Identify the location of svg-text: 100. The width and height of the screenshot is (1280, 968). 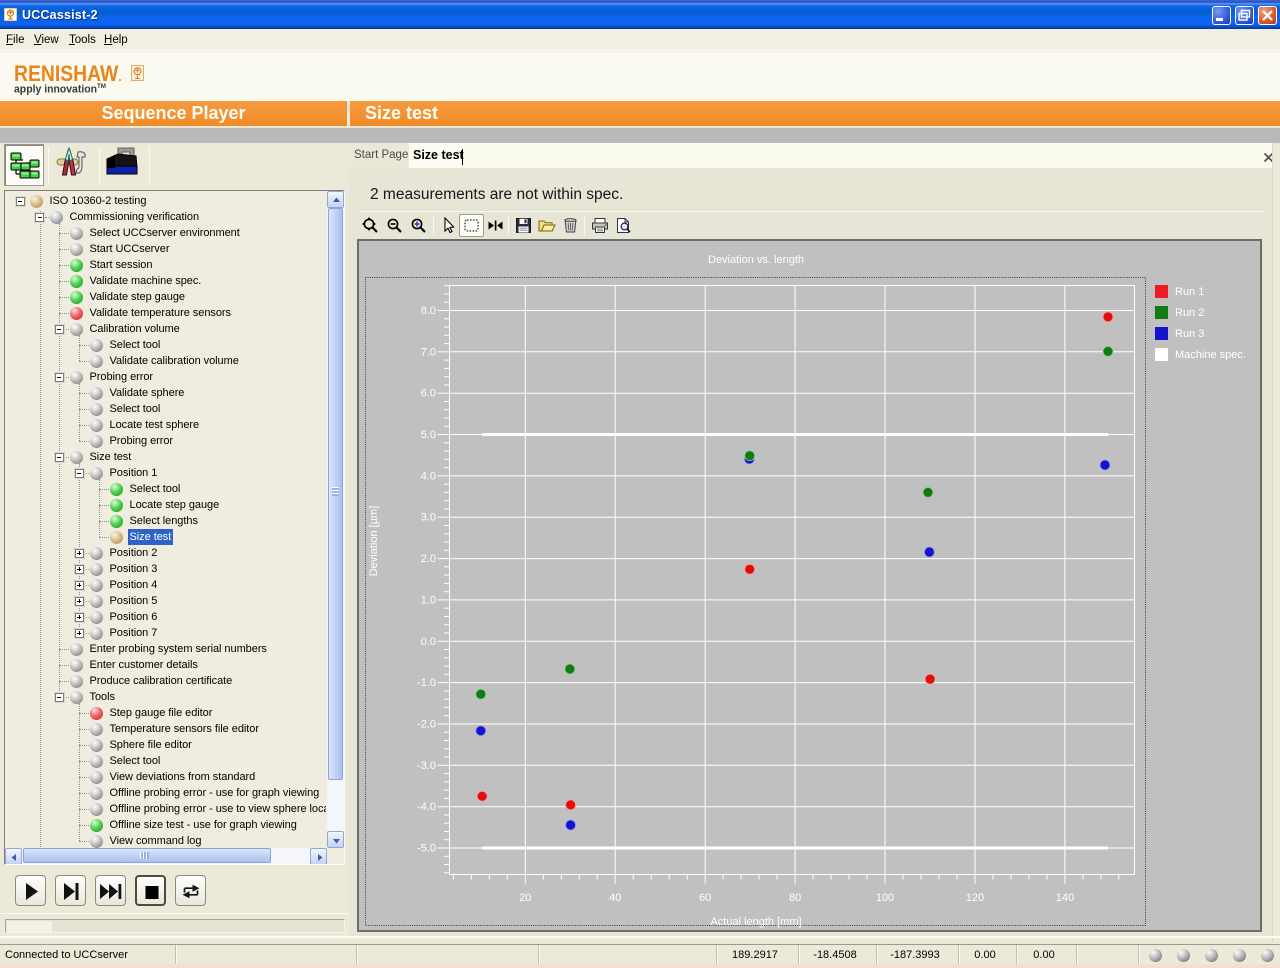
(885, 898).